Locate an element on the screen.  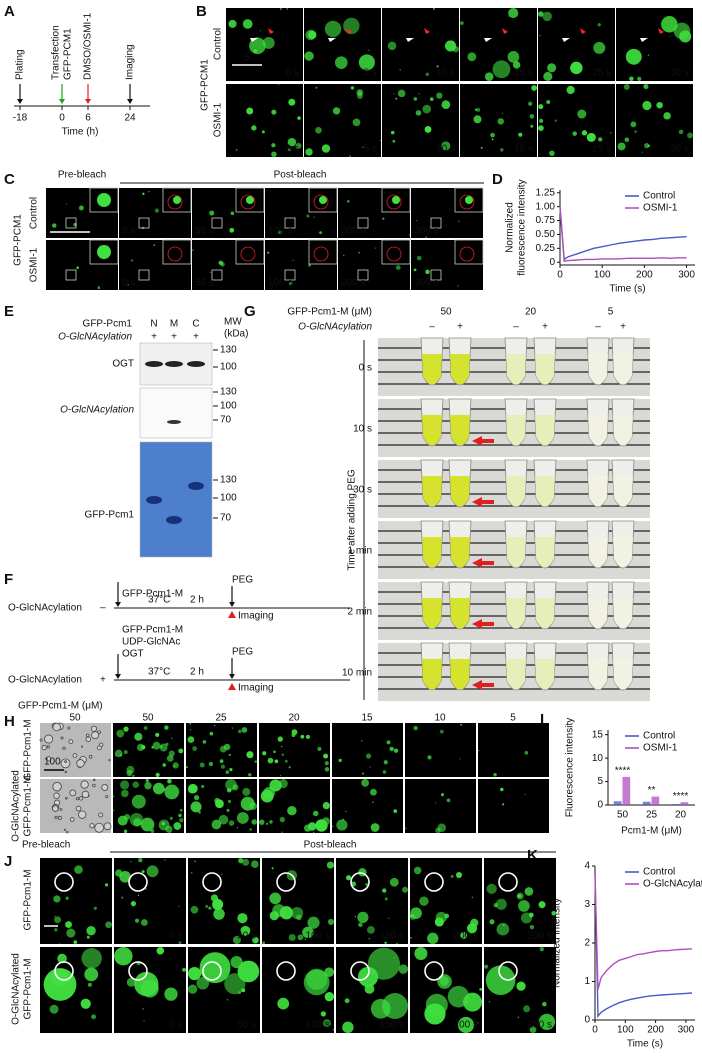
panel-letter: F is located at coordinates (8, 579).